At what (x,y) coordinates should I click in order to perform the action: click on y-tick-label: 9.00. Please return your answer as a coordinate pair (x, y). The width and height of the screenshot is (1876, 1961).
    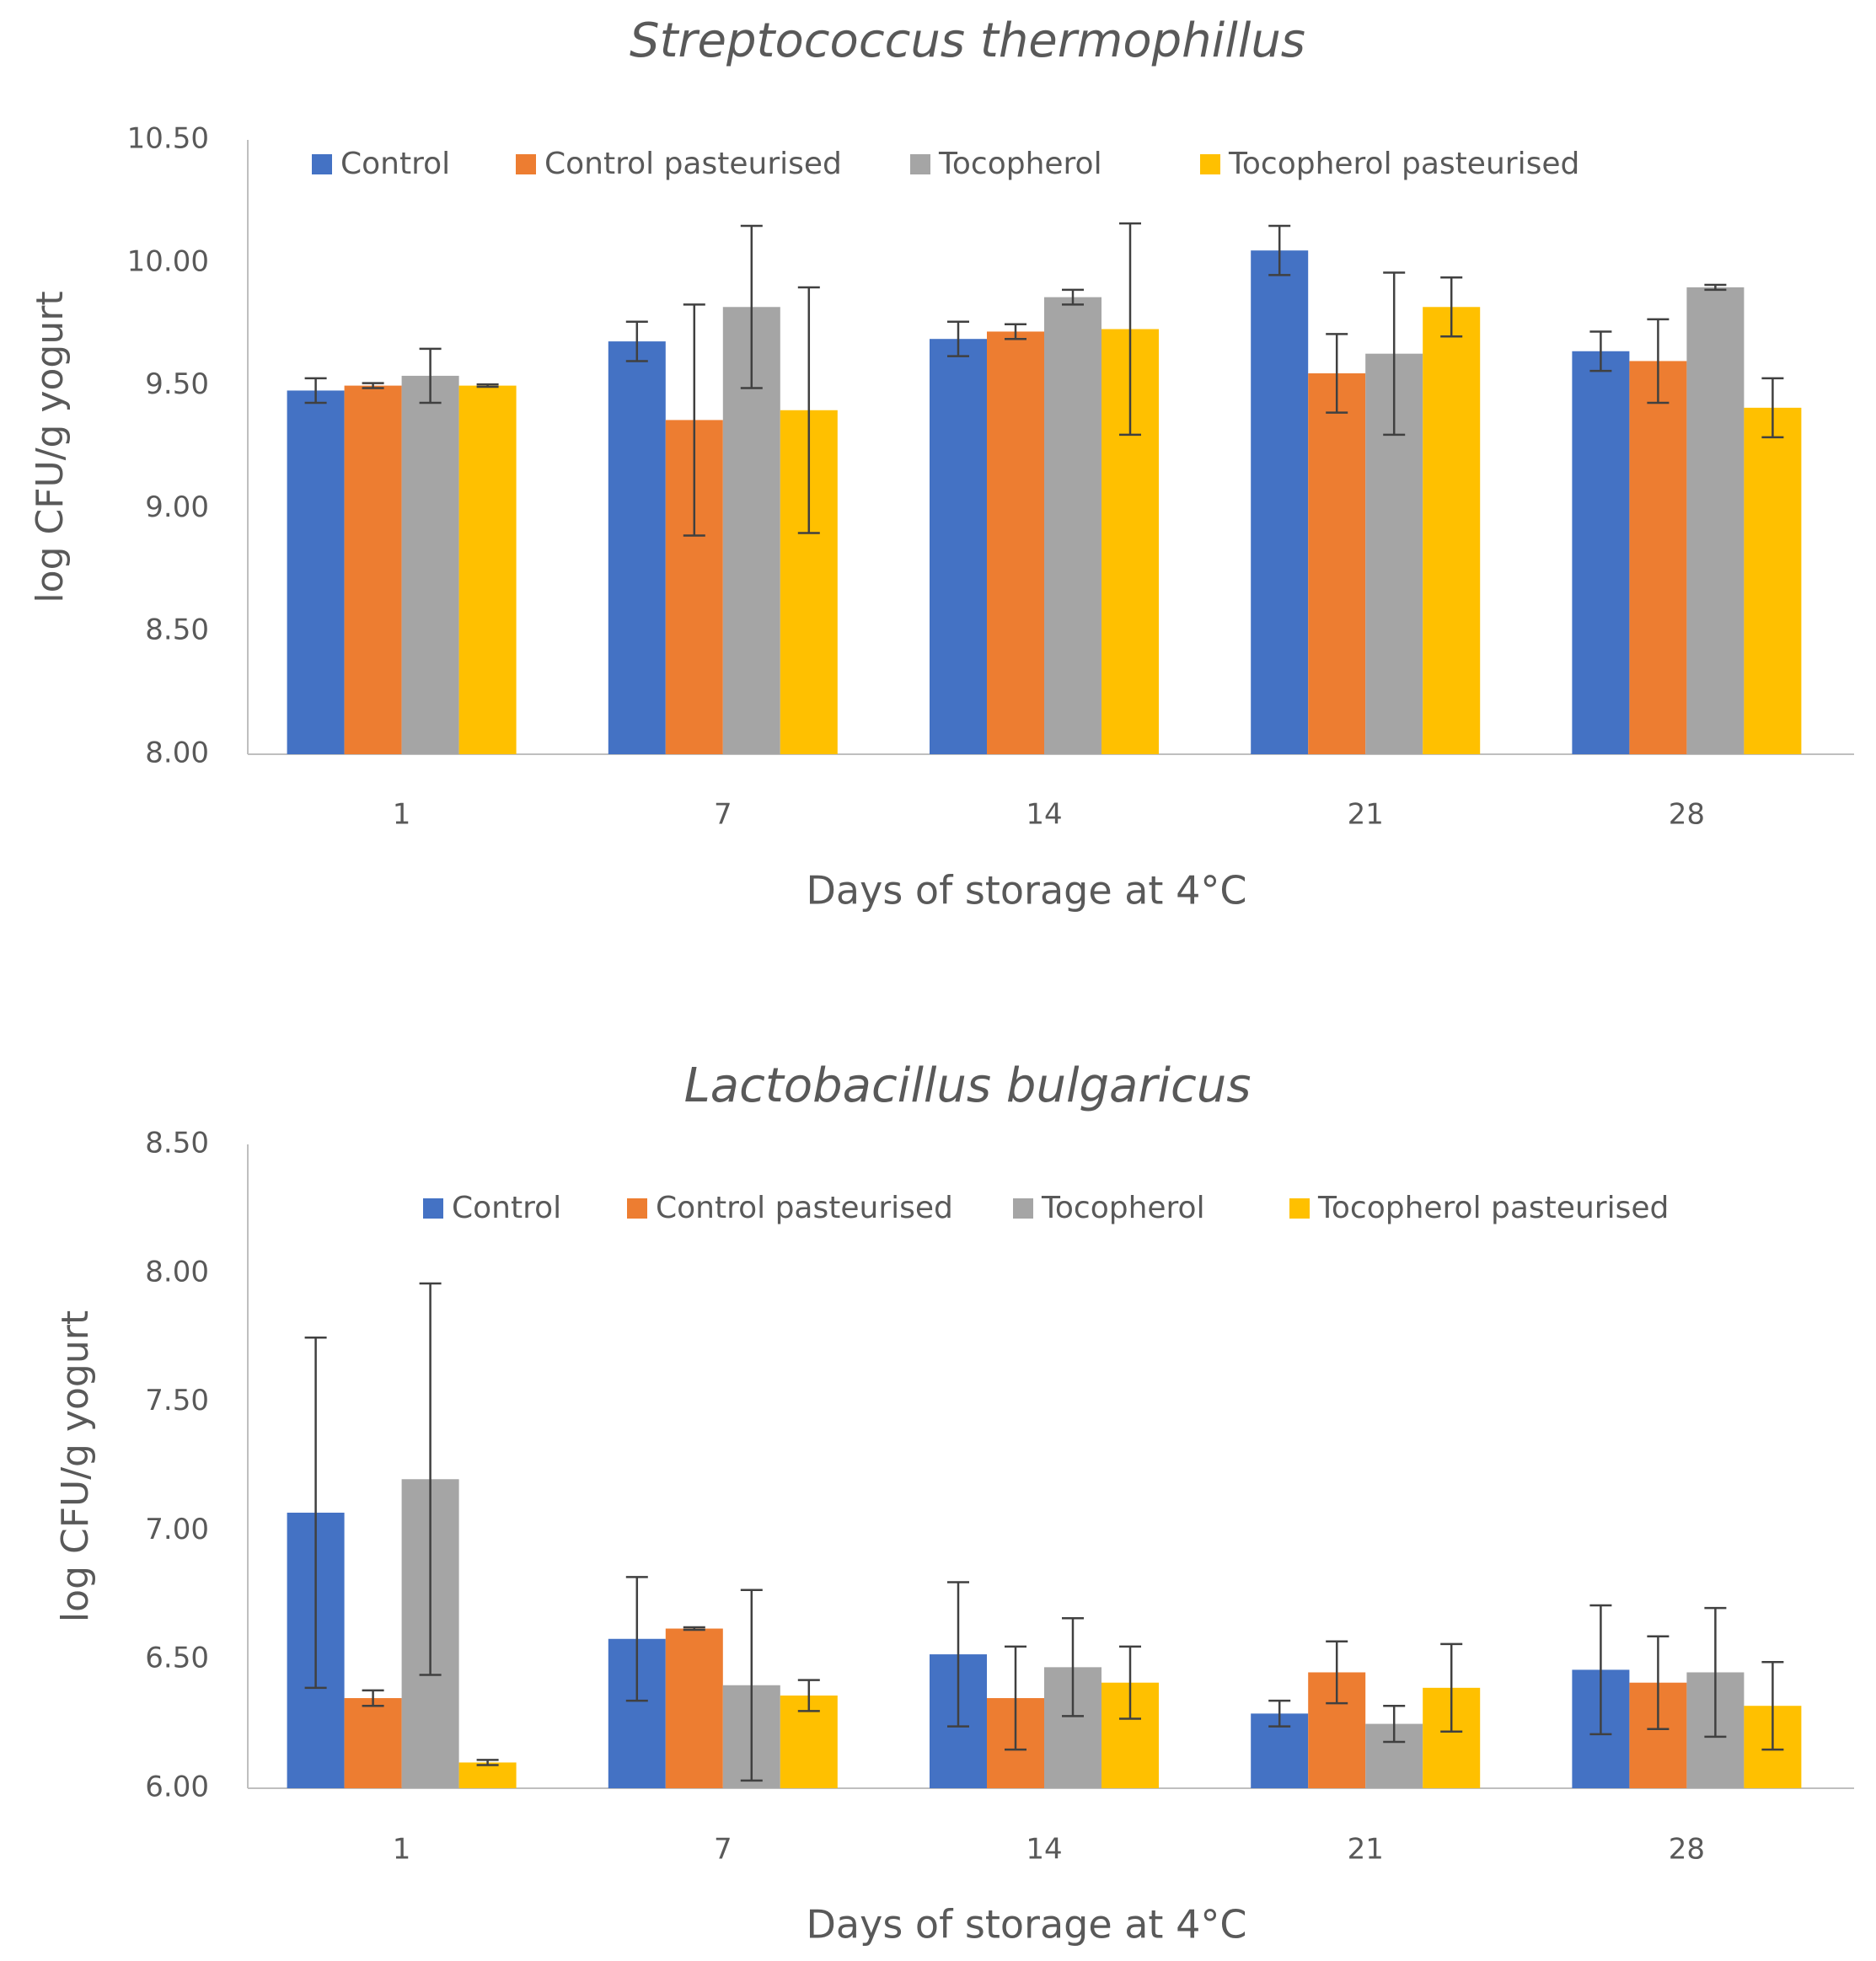
    Looking at the image, I should click on (177, 507).